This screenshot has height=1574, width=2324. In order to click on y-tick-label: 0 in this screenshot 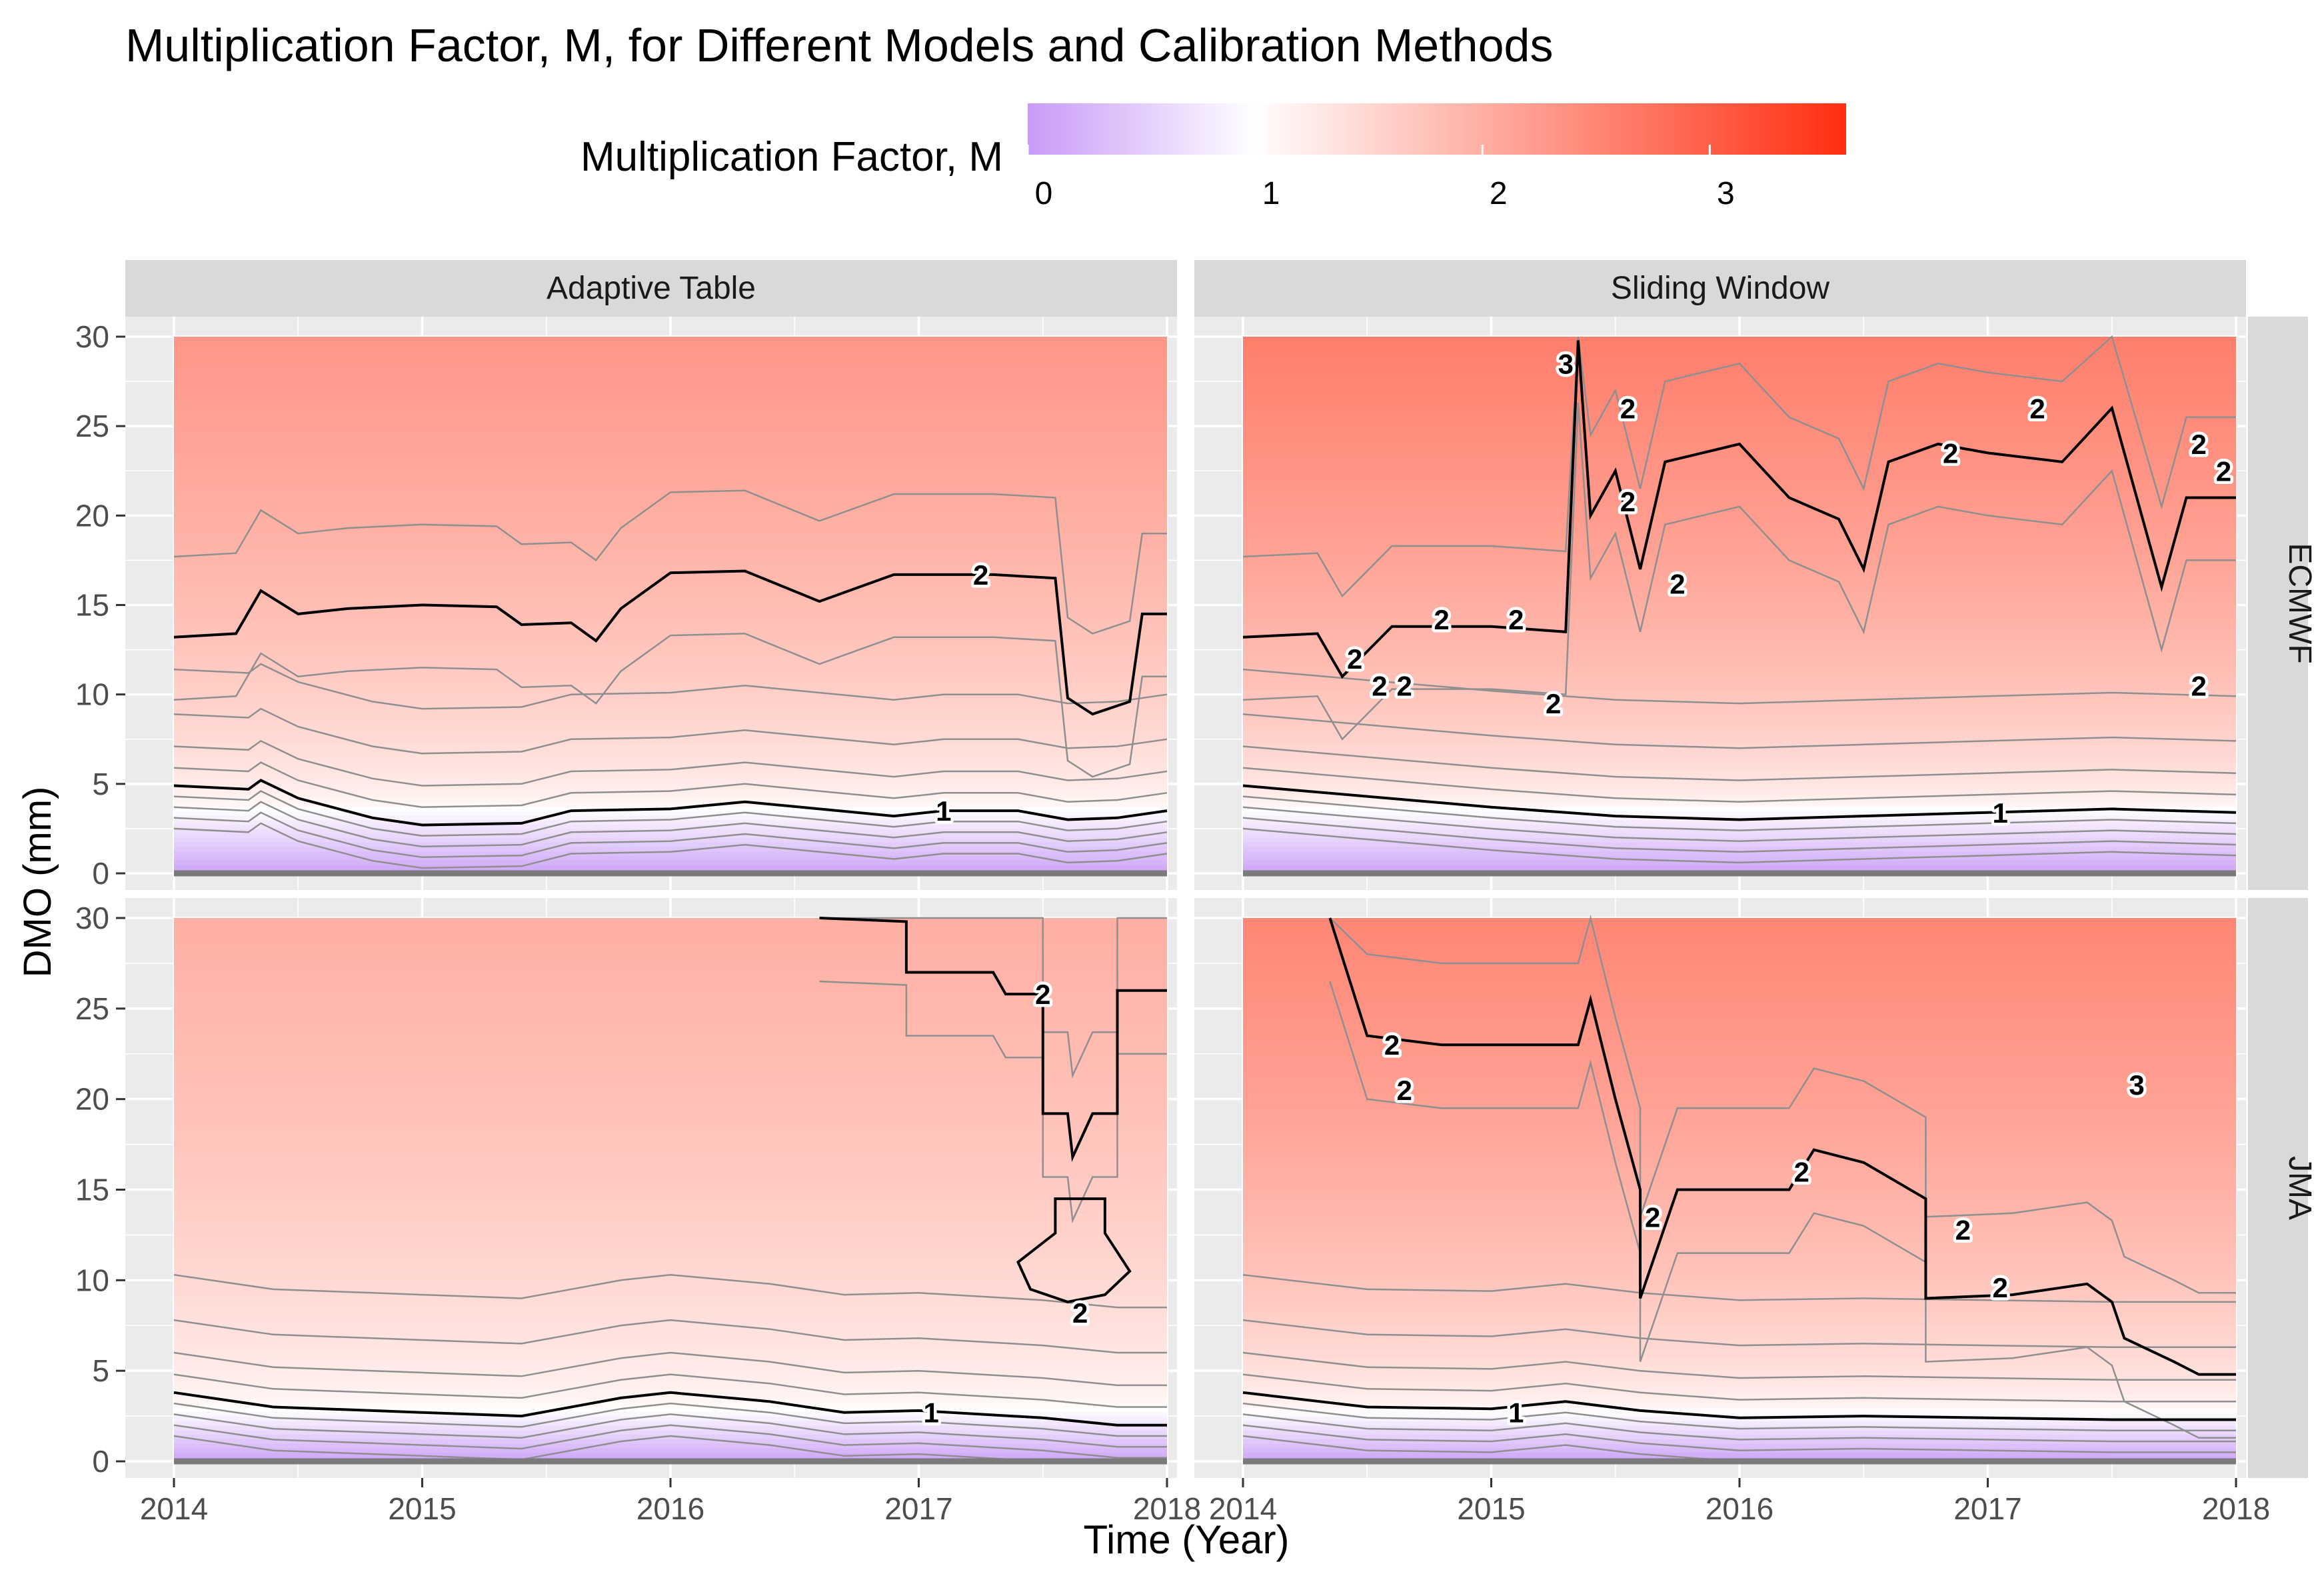, I will do `click(100, 873)`.